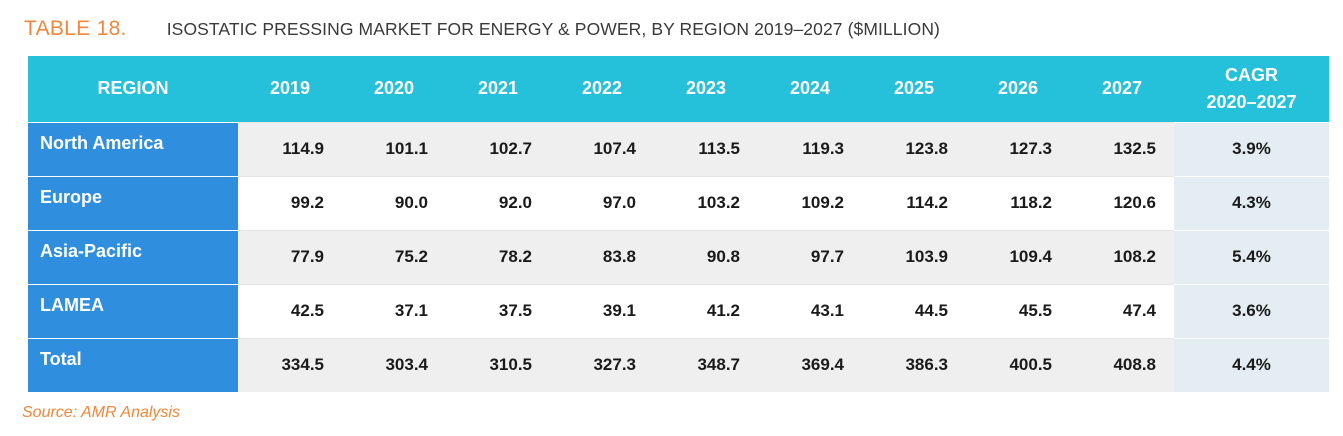 The height and width of the screenshot is (436, 1343). I want to click on value-cell: 45.5, so click(1018, 310).